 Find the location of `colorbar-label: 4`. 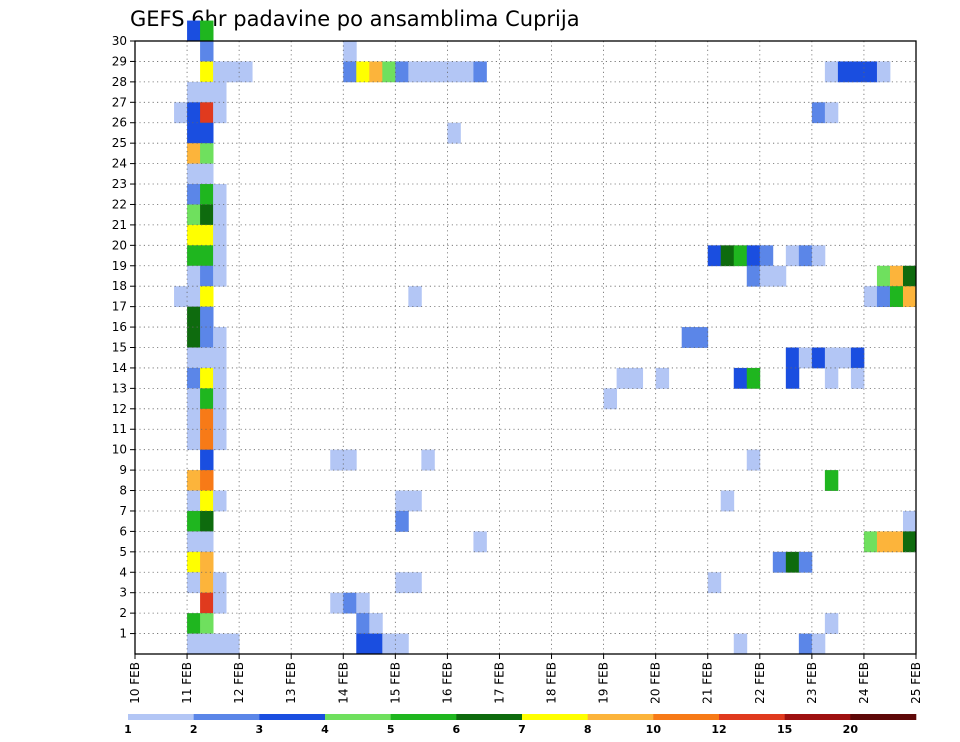

colorbar-label: 4 is located at coordinates (325, 729).